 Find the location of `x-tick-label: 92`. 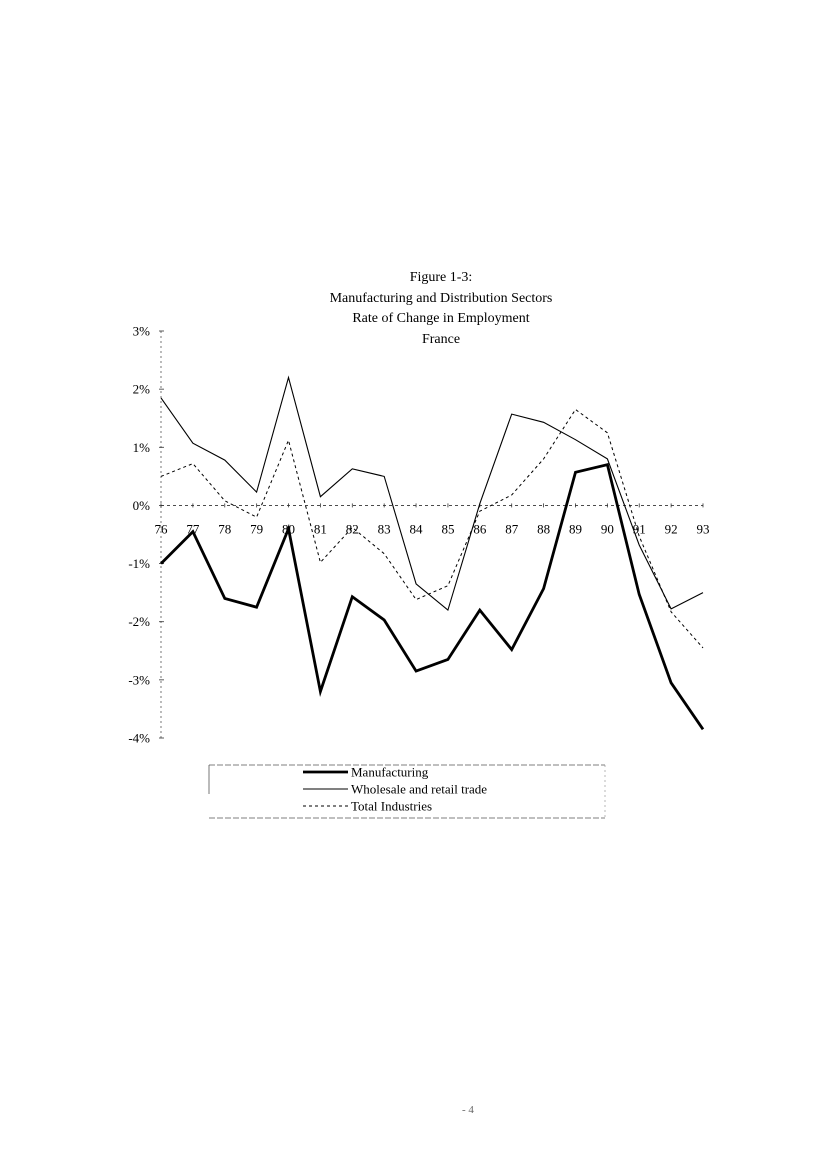

x-tick-label: 92 is located at coordinates (671, 528).